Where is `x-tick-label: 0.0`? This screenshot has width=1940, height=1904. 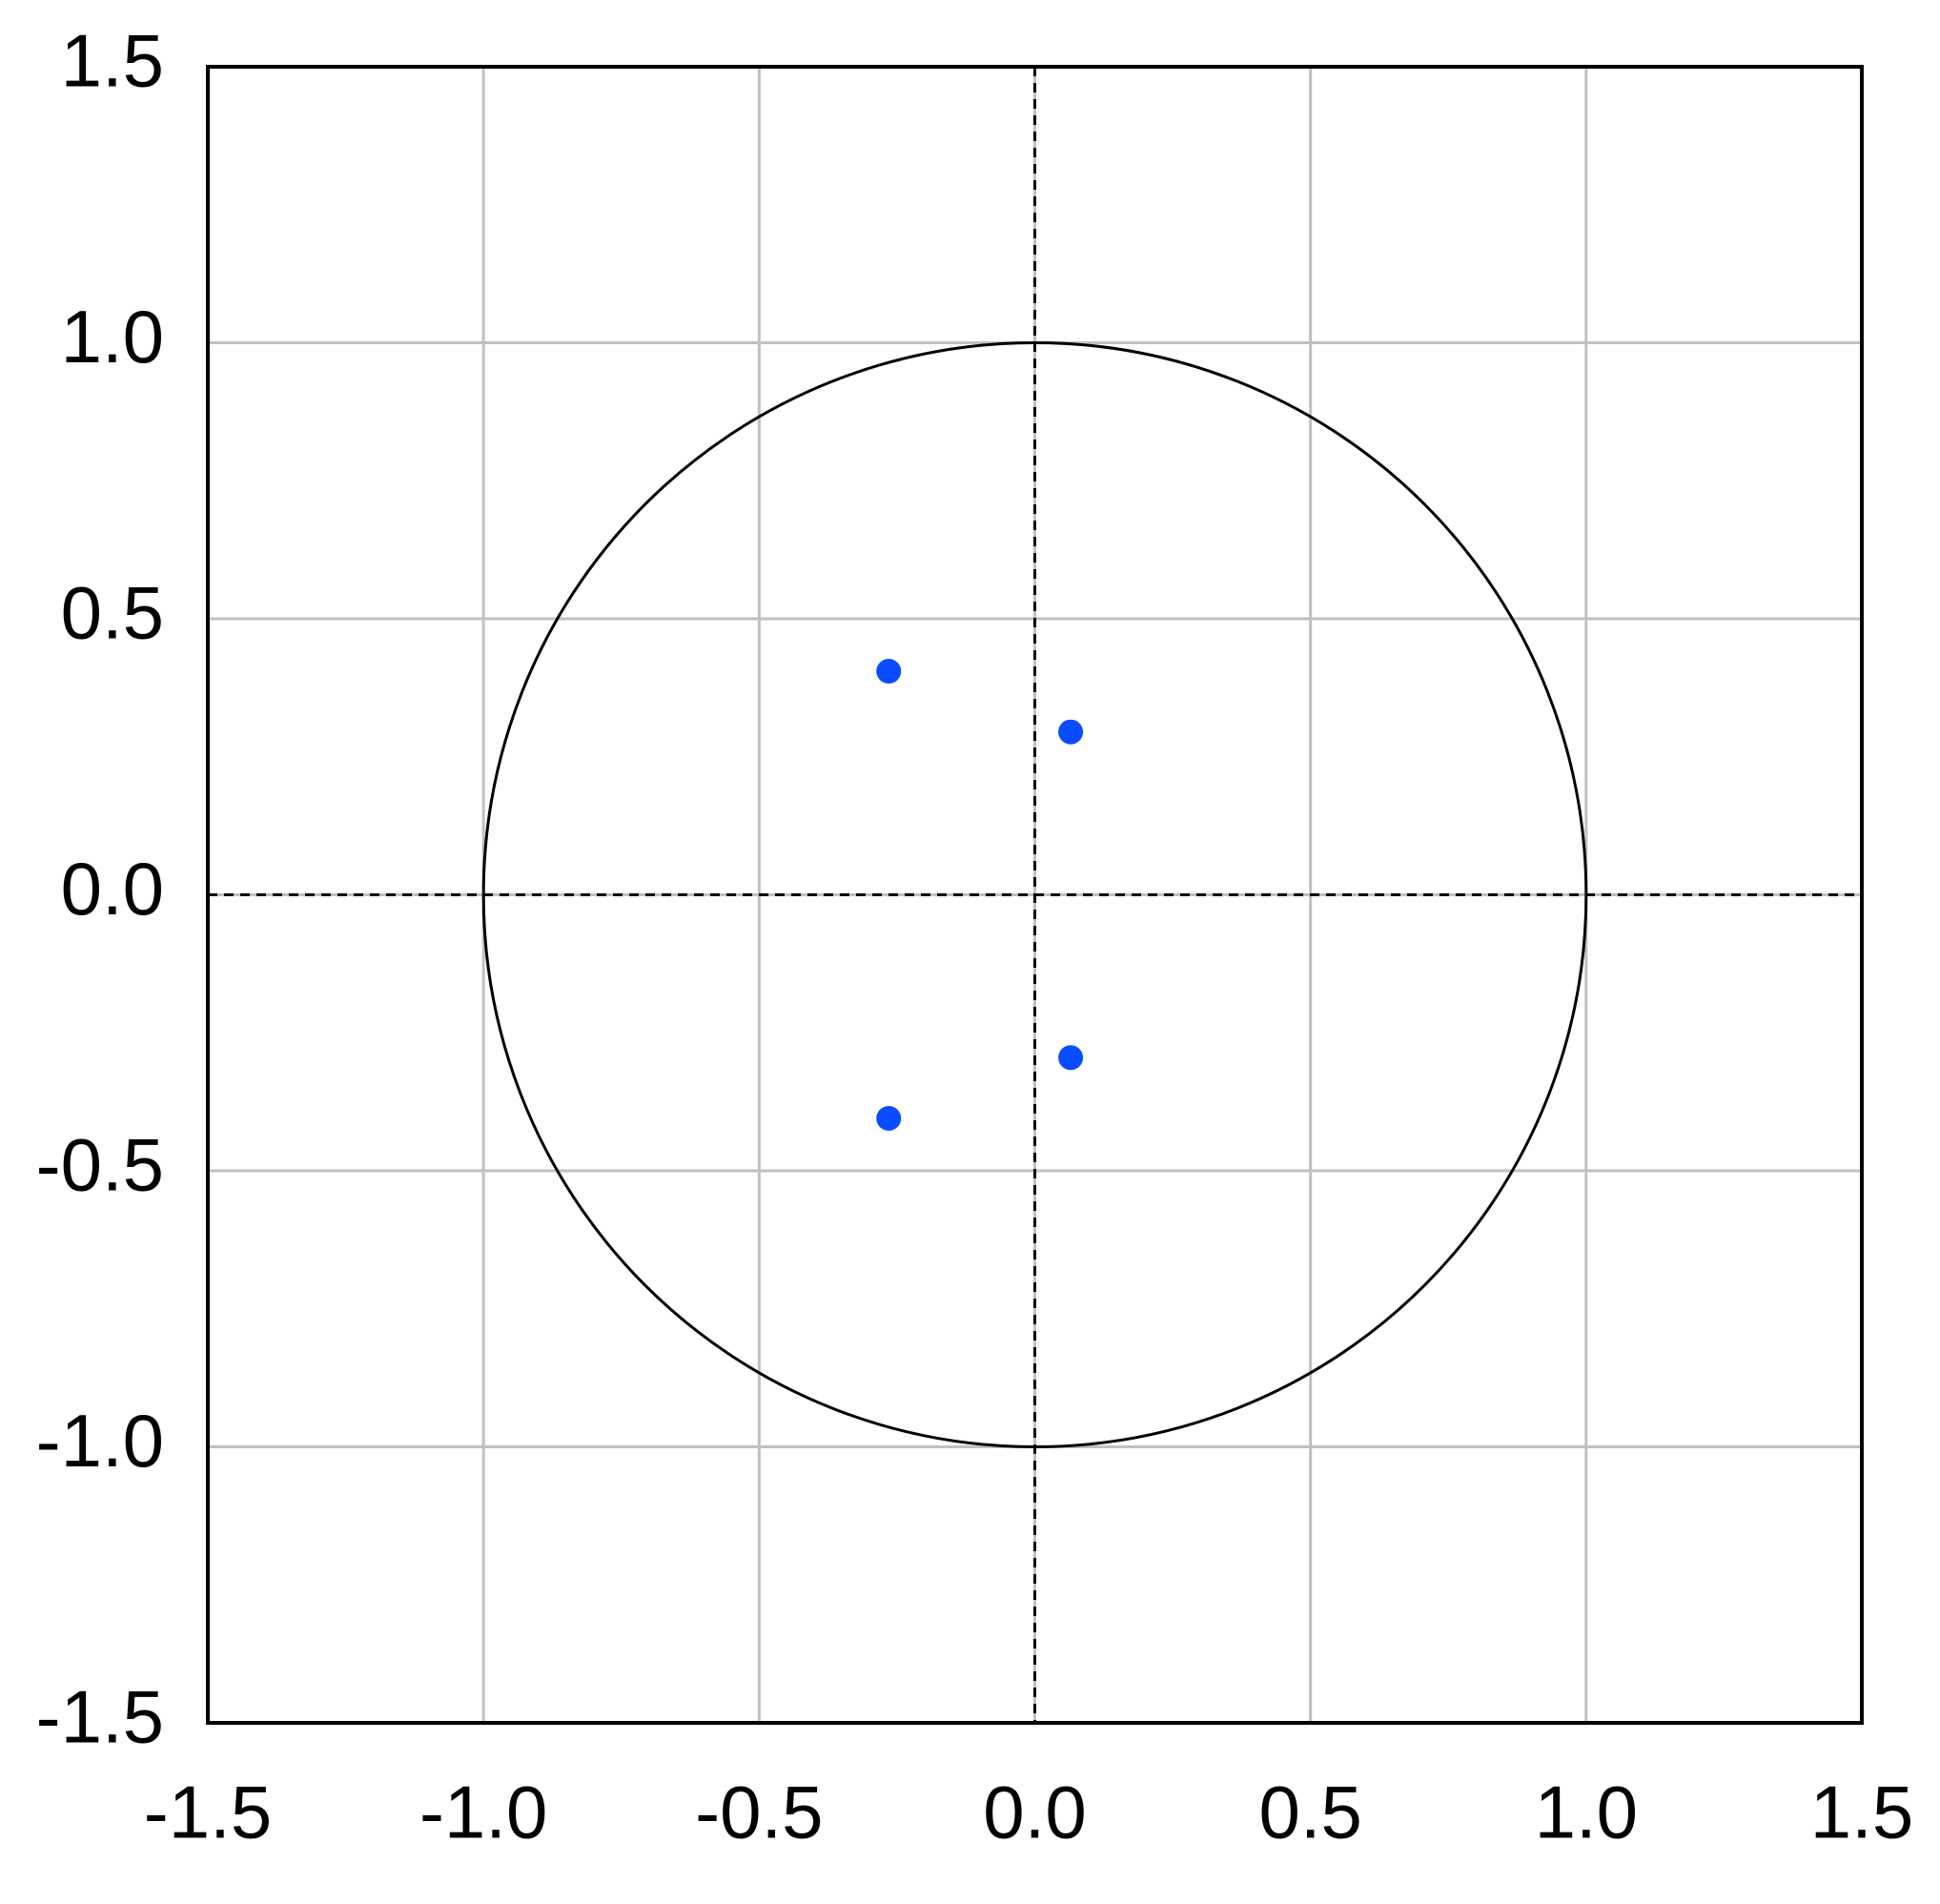
x-tick-label: 0.0 is located at coordinates (1034, 1813).